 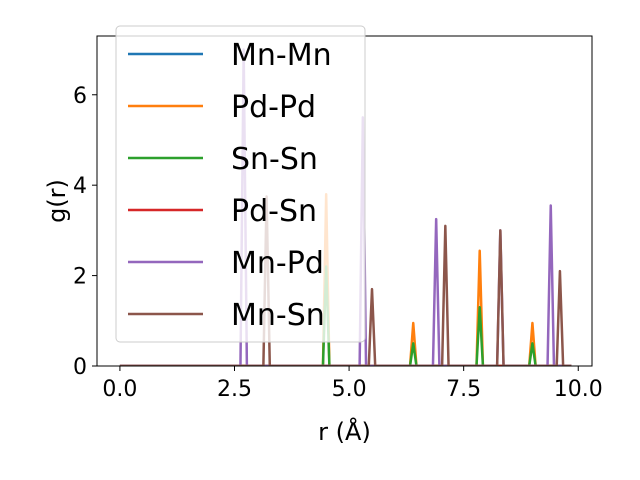 I want to click on x-tick-label: 2.5, so click(x=234, y=389).